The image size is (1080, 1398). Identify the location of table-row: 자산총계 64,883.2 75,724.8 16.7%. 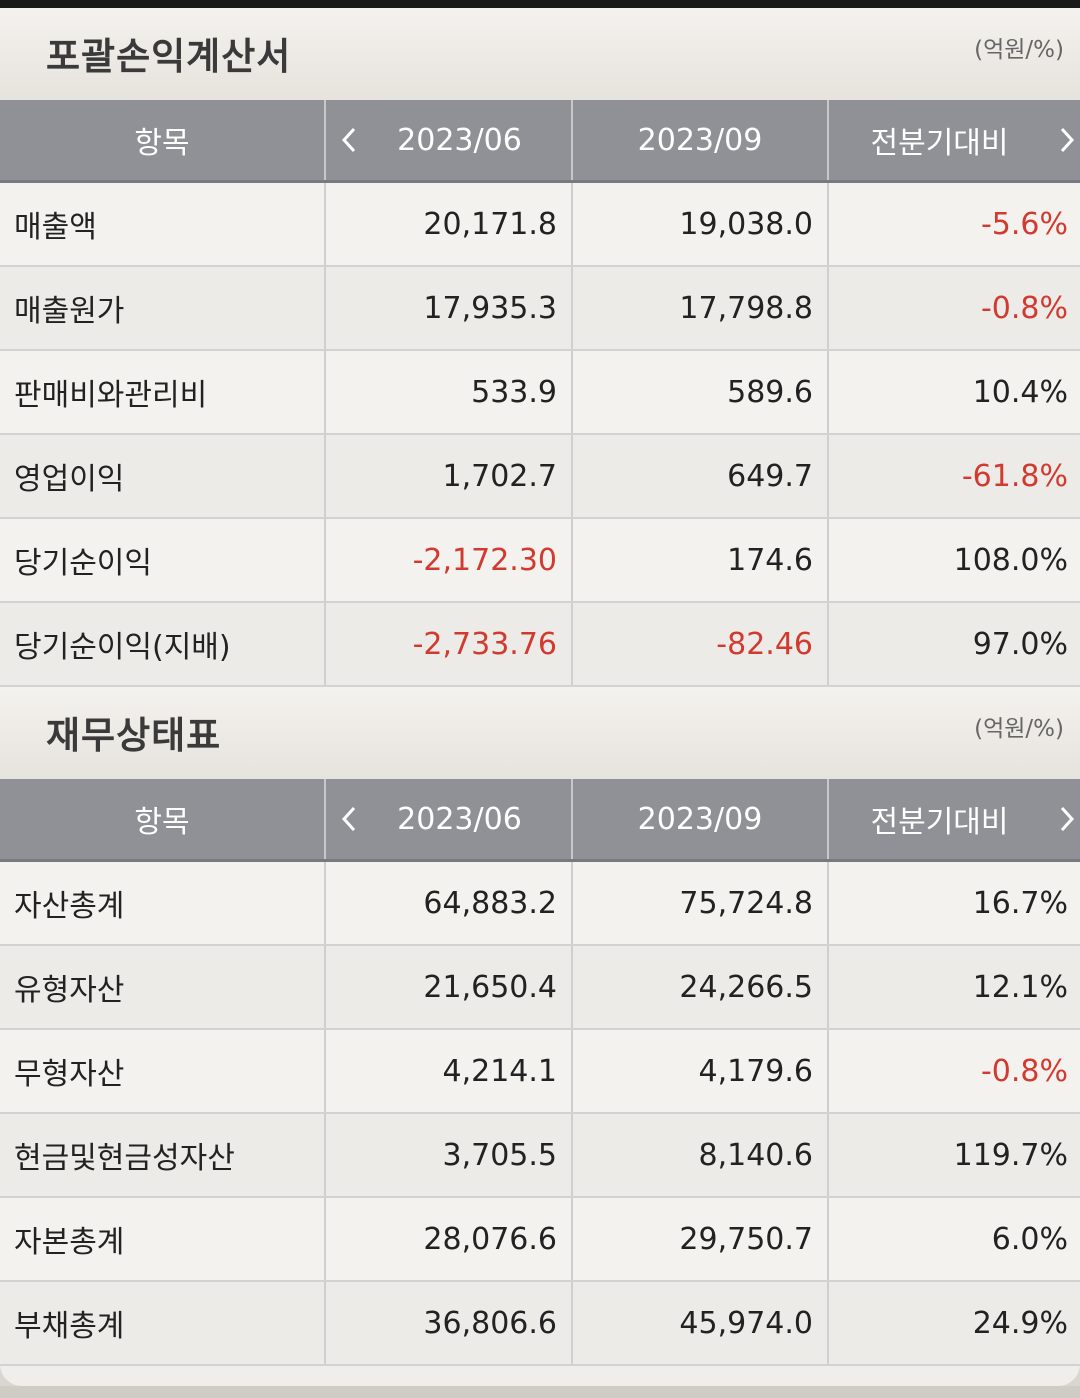
(540, 903).